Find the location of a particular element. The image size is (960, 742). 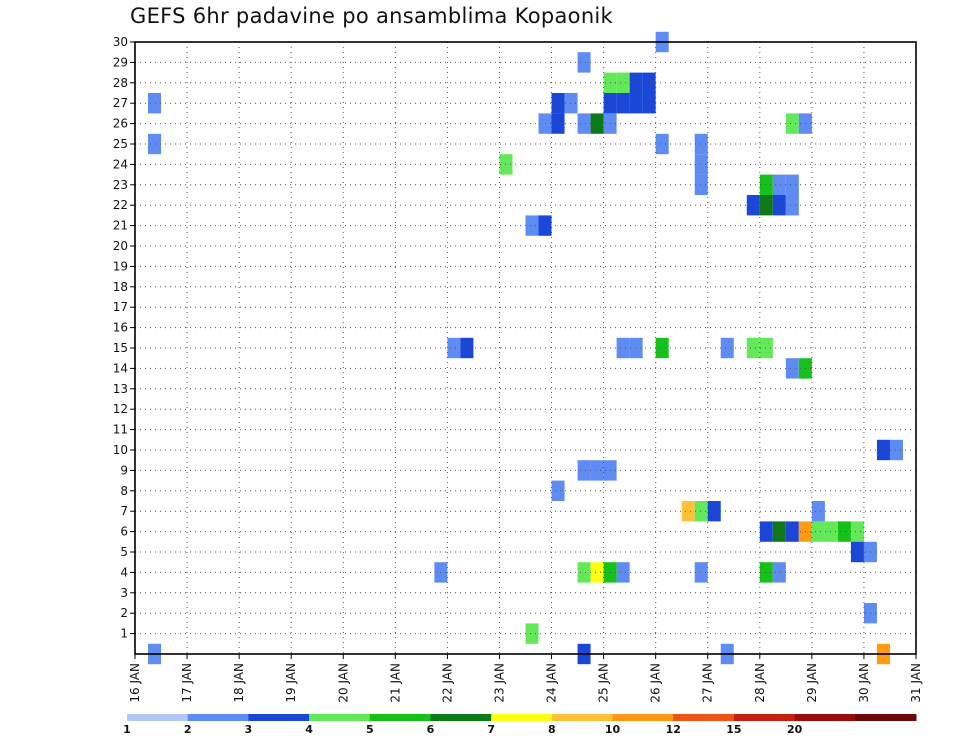

y-tick-label-27: 27 is located at coordinates (120, 103).